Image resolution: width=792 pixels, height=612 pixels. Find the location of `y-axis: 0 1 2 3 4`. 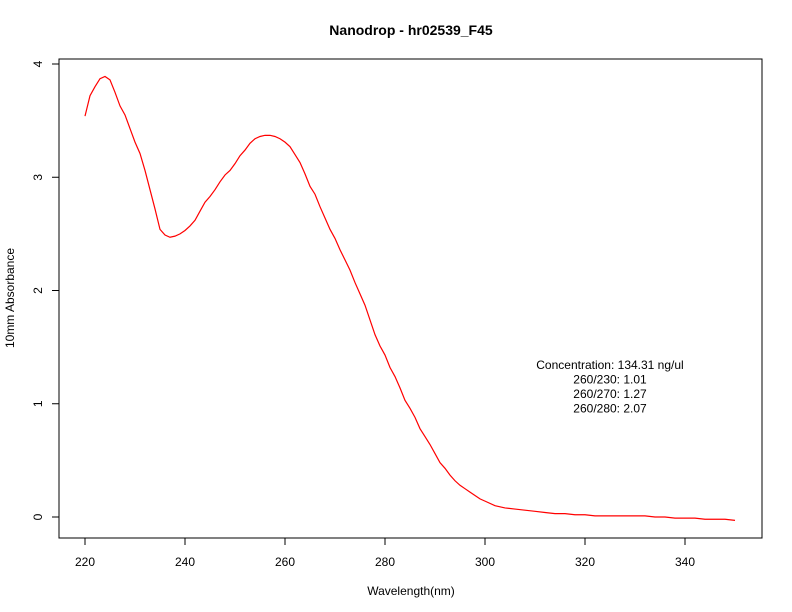

y-axis: 0 1 2 3 4 is located at coordinates (45, 290).